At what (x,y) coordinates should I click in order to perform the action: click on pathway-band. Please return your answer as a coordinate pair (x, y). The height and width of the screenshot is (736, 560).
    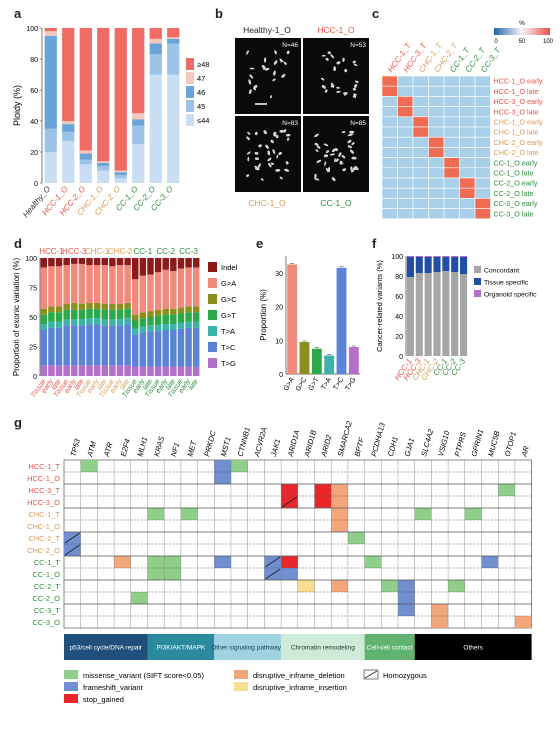
    Looking at the image, I should click on (181, 647).